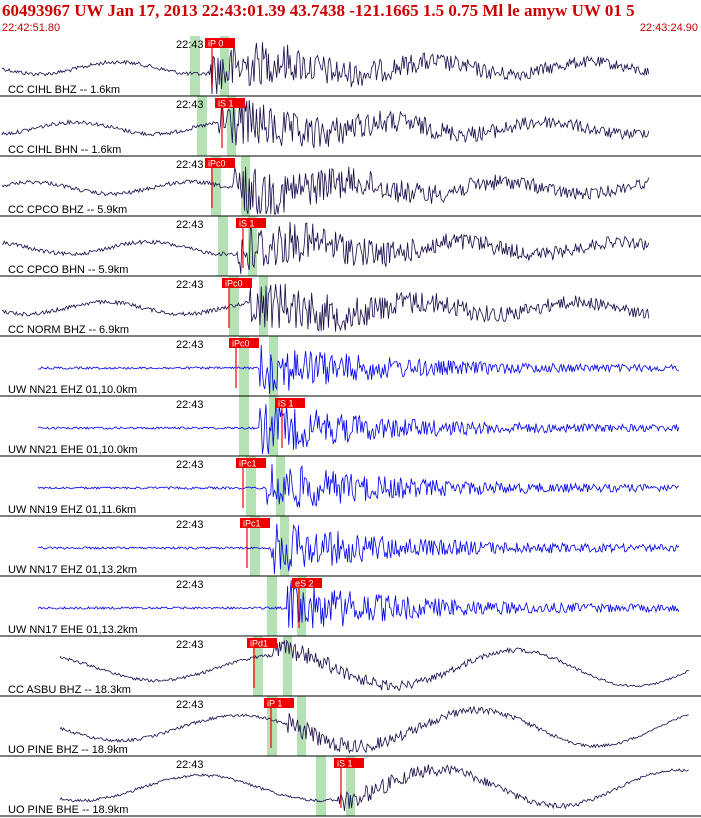 This screenshot has height=818, width=701. Describe the element at coordinates (69, 690) in the screenshot. I see `station-label: CC ASBU BHZ -- 18.3km` at that location.